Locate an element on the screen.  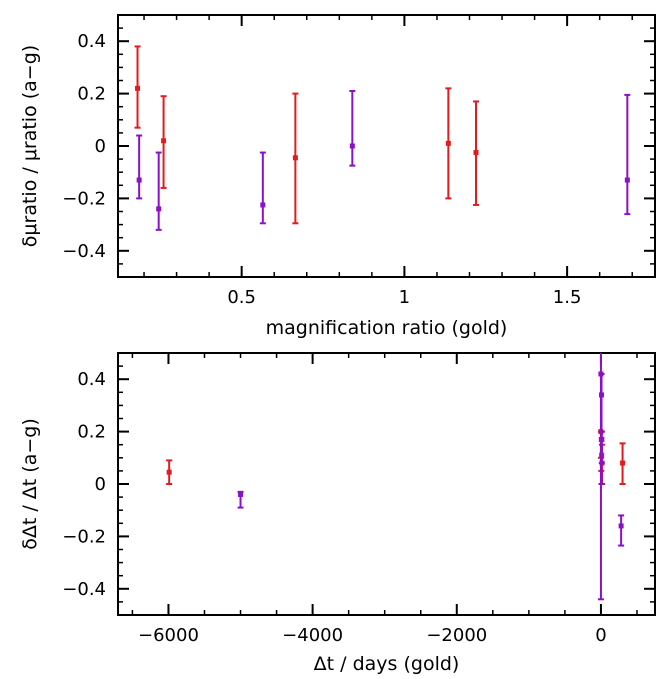
x-tick-label: −4000 is located at coordinates (312, 635).